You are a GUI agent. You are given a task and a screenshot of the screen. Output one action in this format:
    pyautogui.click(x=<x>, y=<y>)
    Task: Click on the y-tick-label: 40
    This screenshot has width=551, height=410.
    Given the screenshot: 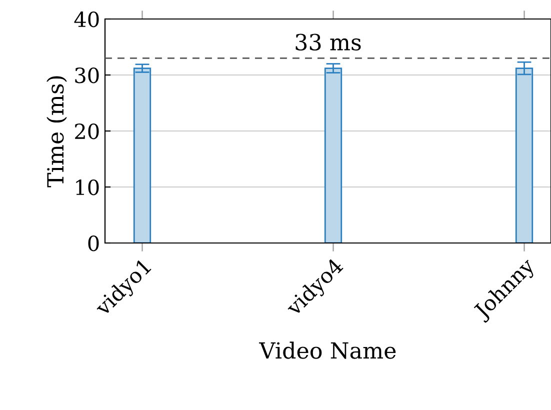 What is the action you would take?
    pyautogui.click(x=86, y=19)
    